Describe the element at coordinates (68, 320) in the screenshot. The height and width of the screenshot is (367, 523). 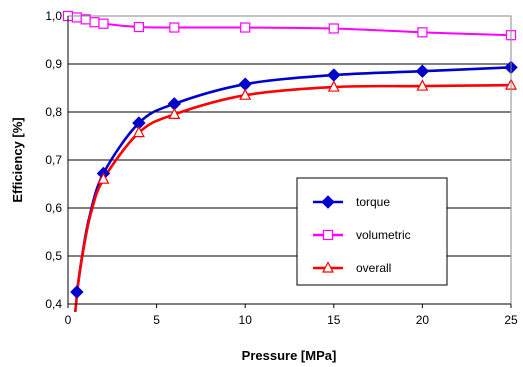
I see `x-tick-label: 0` at that location.